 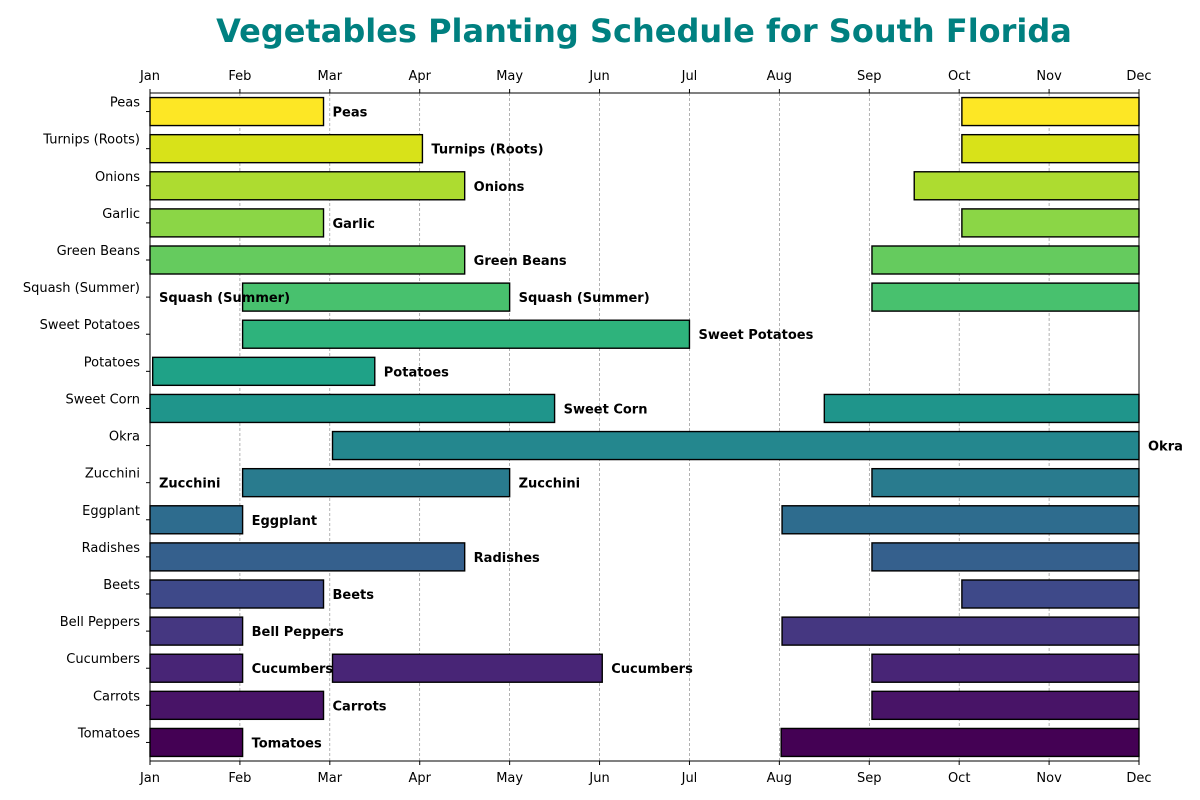 I want to click on x-tick-label-top: Dec, so click(x=1138, y=76).